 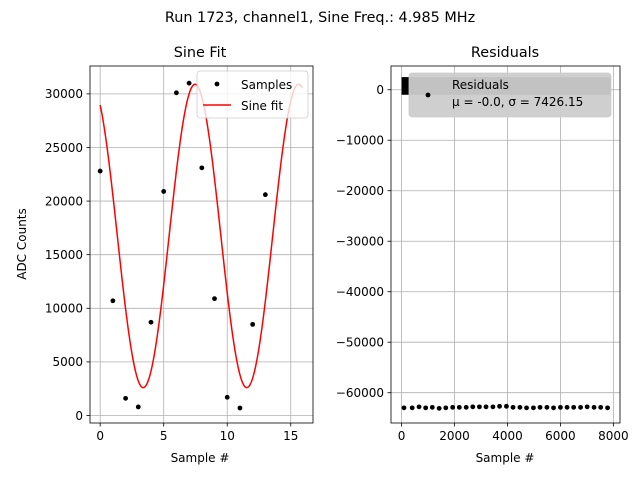 I want to click on x-tick-label: 15, so click(x=290, y=436).